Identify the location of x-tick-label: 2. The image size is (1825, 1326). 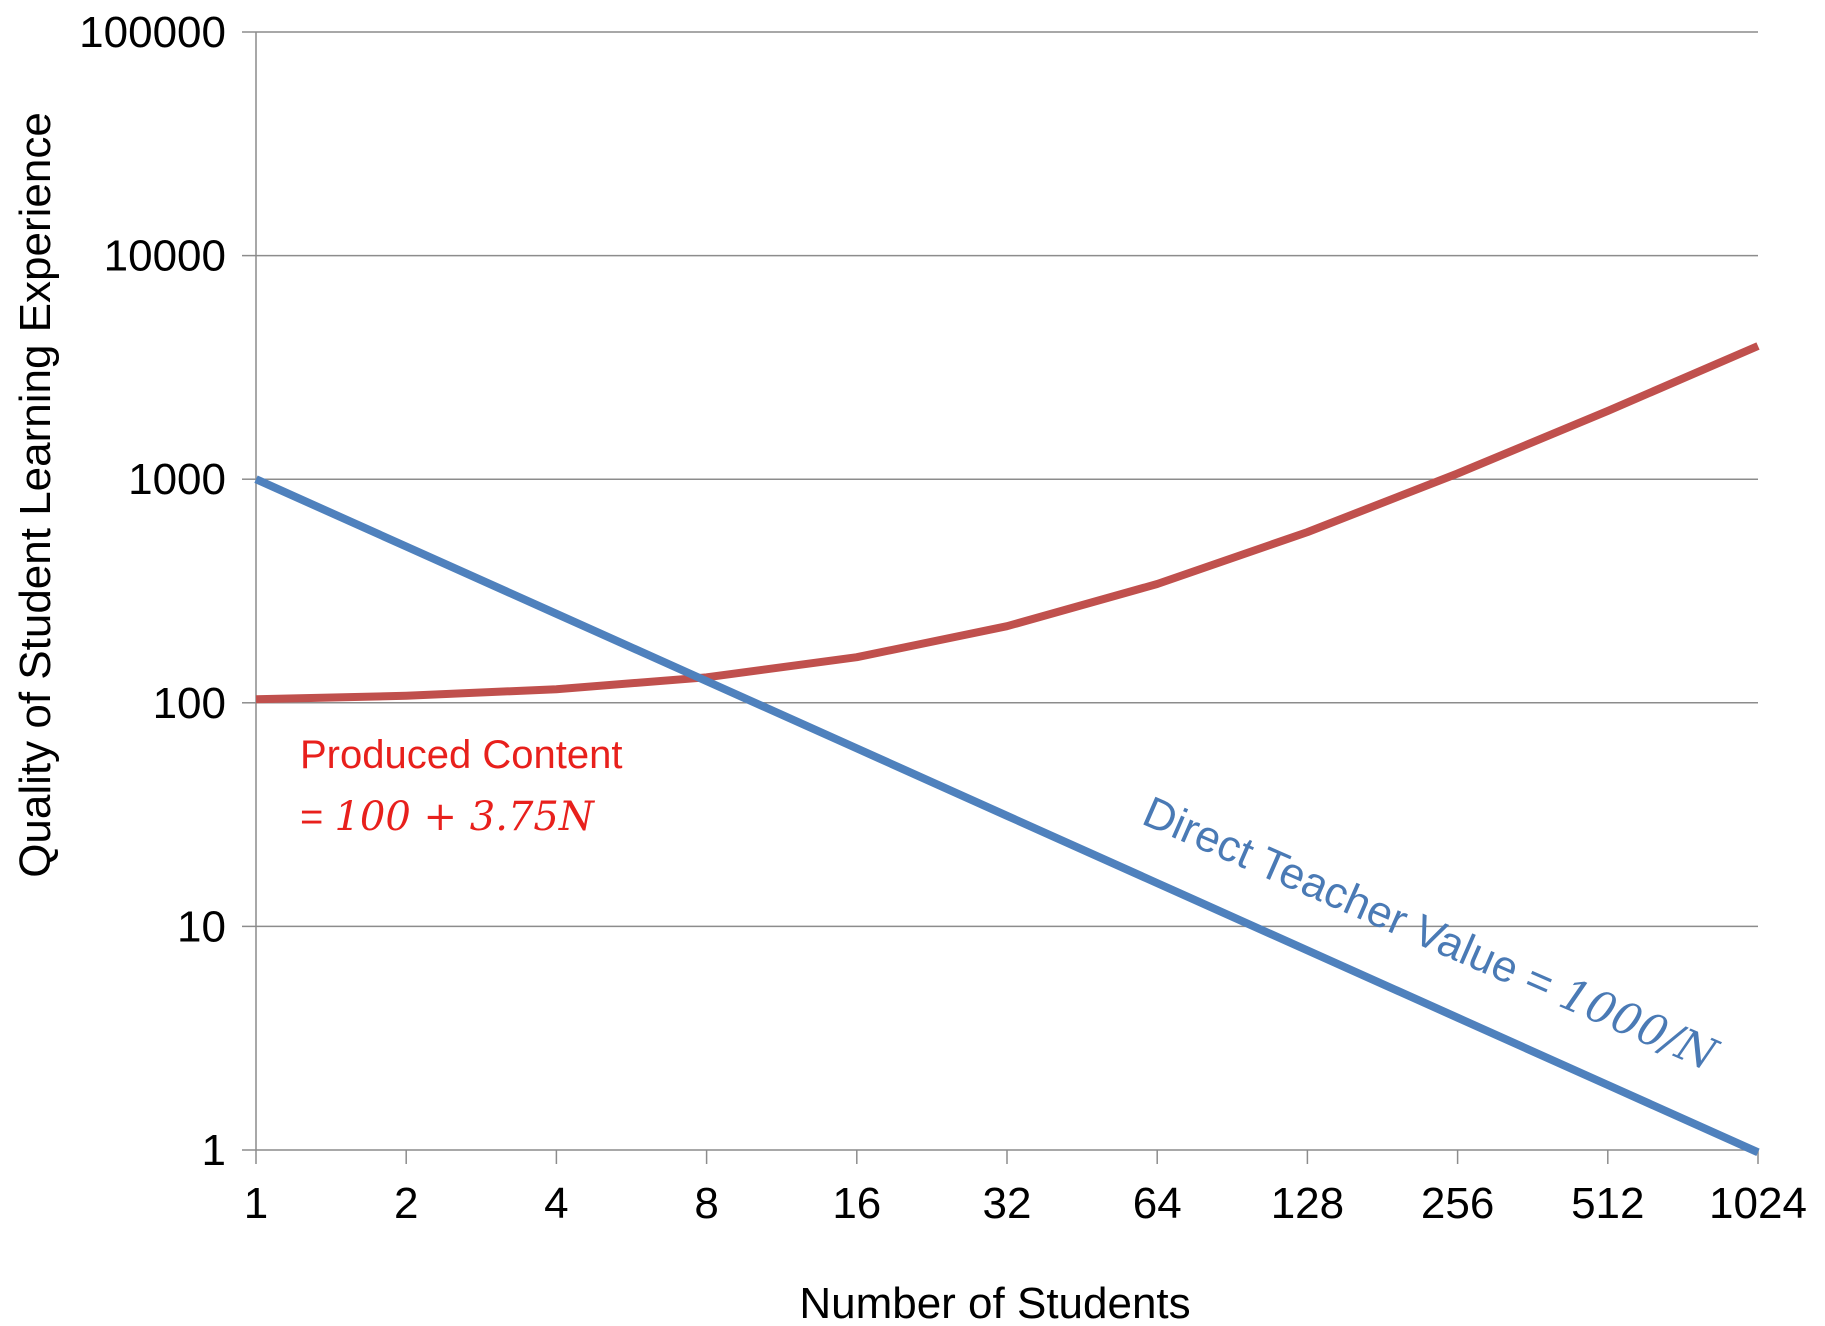
(406, 1203).